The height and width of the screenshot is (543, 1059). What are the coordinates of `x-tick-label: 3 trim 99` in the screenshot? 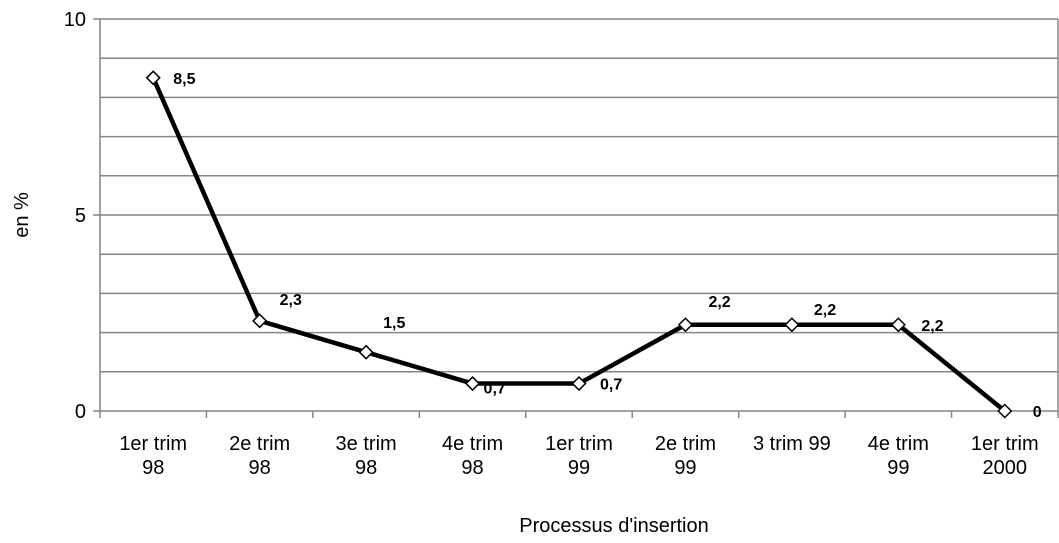 It's located at (792, 444).